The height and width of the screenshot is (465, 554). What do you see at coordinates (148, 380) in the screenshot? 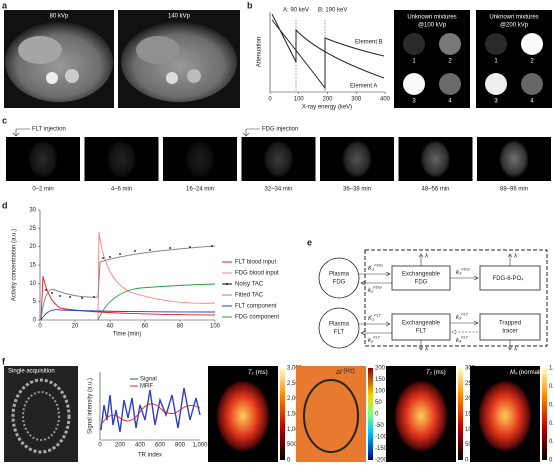
I see `legend-label: Signal` at bounding box center [148, 380].